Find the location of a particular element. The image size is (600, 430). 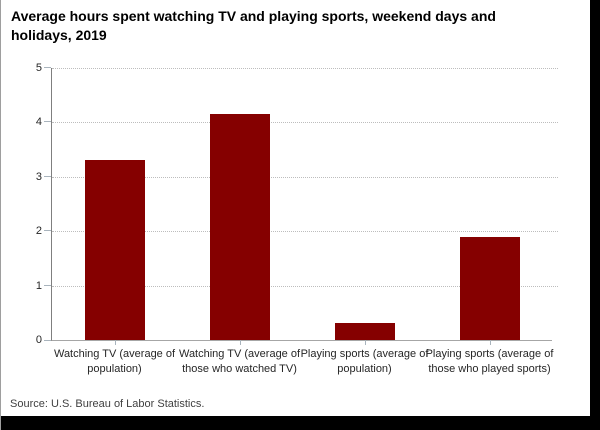

gridline-y1 is located at coordinates (305, 286).